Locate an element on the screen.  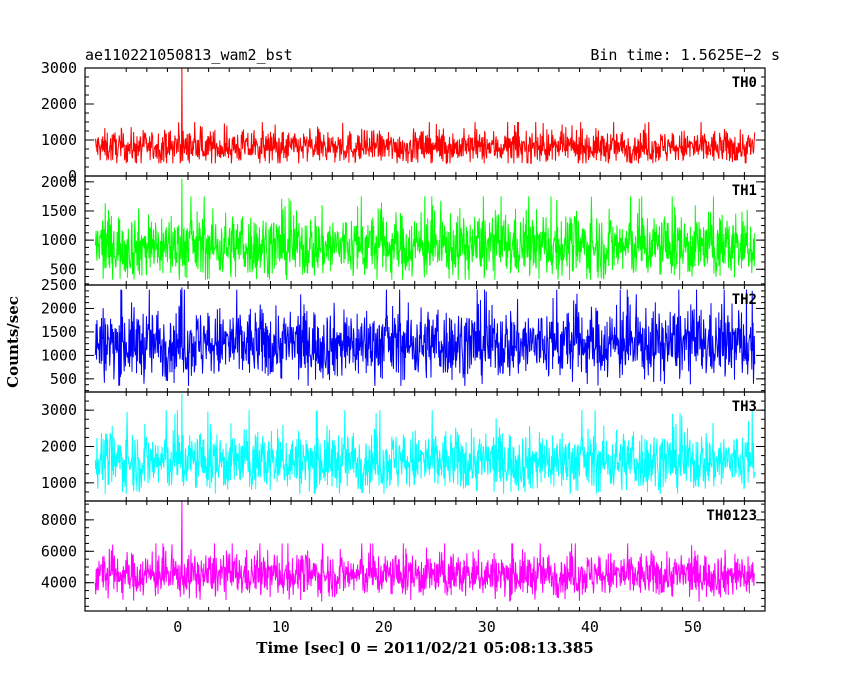
panel-label-th0123: TH0123 is located at coordinates (731, 516).